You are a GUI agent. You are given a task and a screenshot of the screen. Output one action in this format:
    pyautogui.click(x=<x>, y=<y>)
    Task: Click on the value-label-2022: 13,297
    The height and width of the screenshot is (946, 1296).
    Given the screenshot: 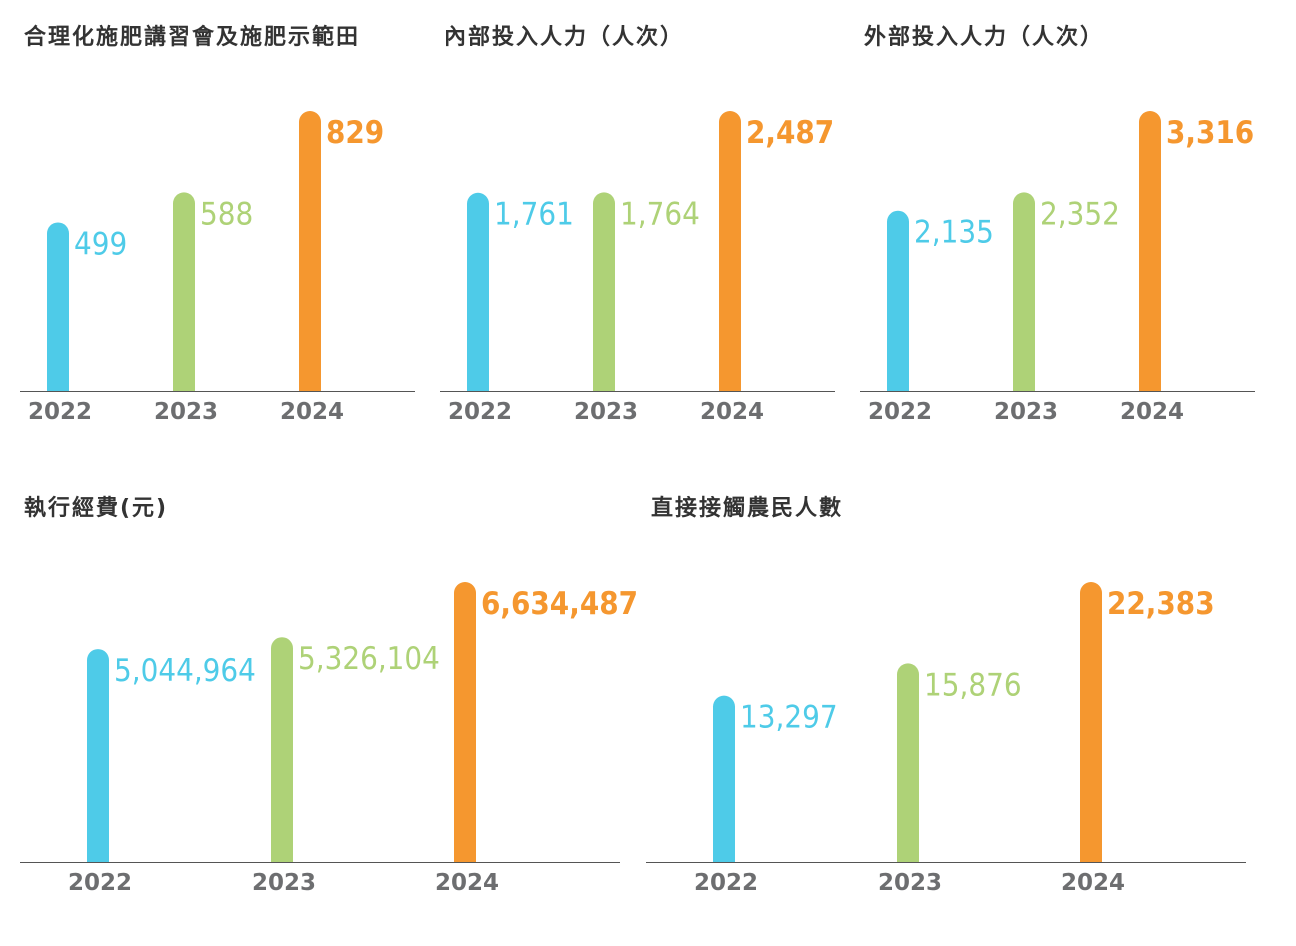 What is the action you would take?
    pyautogui.click(x=789, y=718)
    